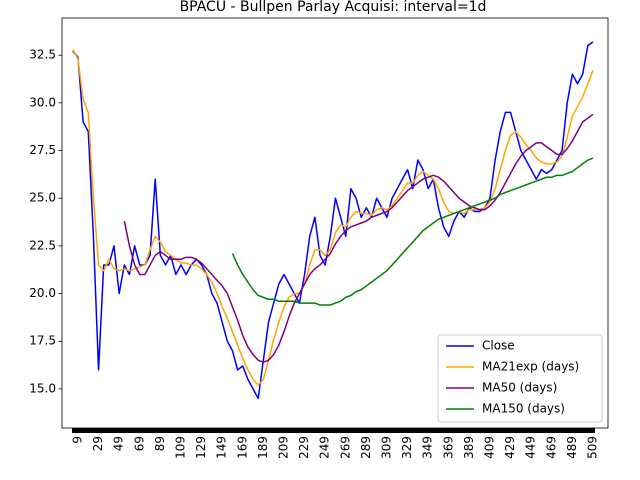 The image size is (640, 480). Describe the element at coordinates (448, 447) in the screenshot. I see `x-tick-label: 369` at that location.